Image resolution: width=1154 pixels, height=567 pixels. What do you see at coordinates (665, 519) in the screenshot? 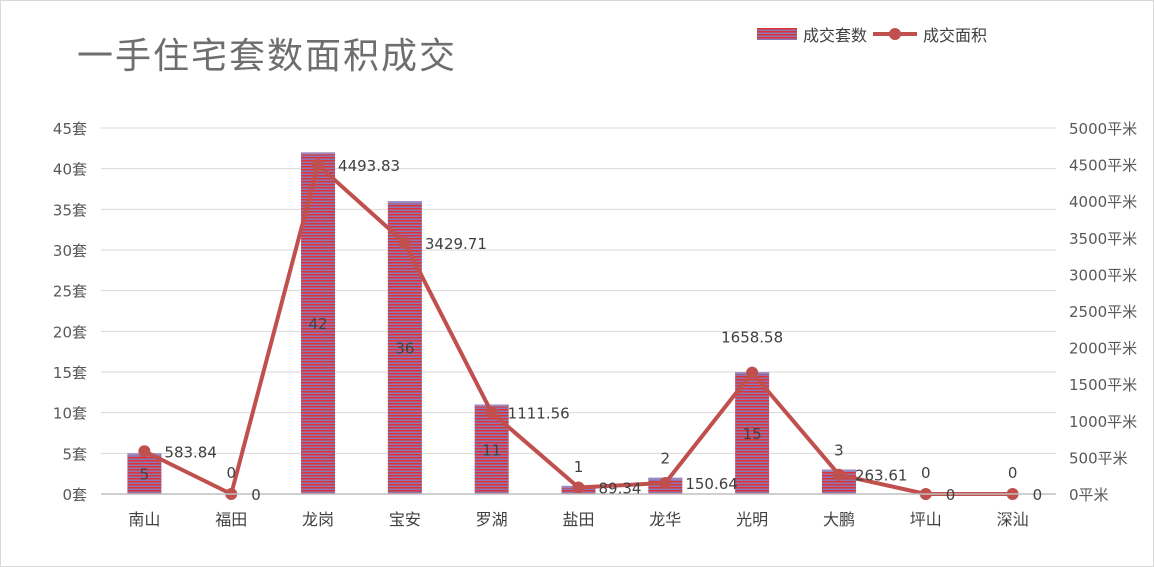
I see `x-axis-category-label: 龙华` at bounding box center [665, 519].